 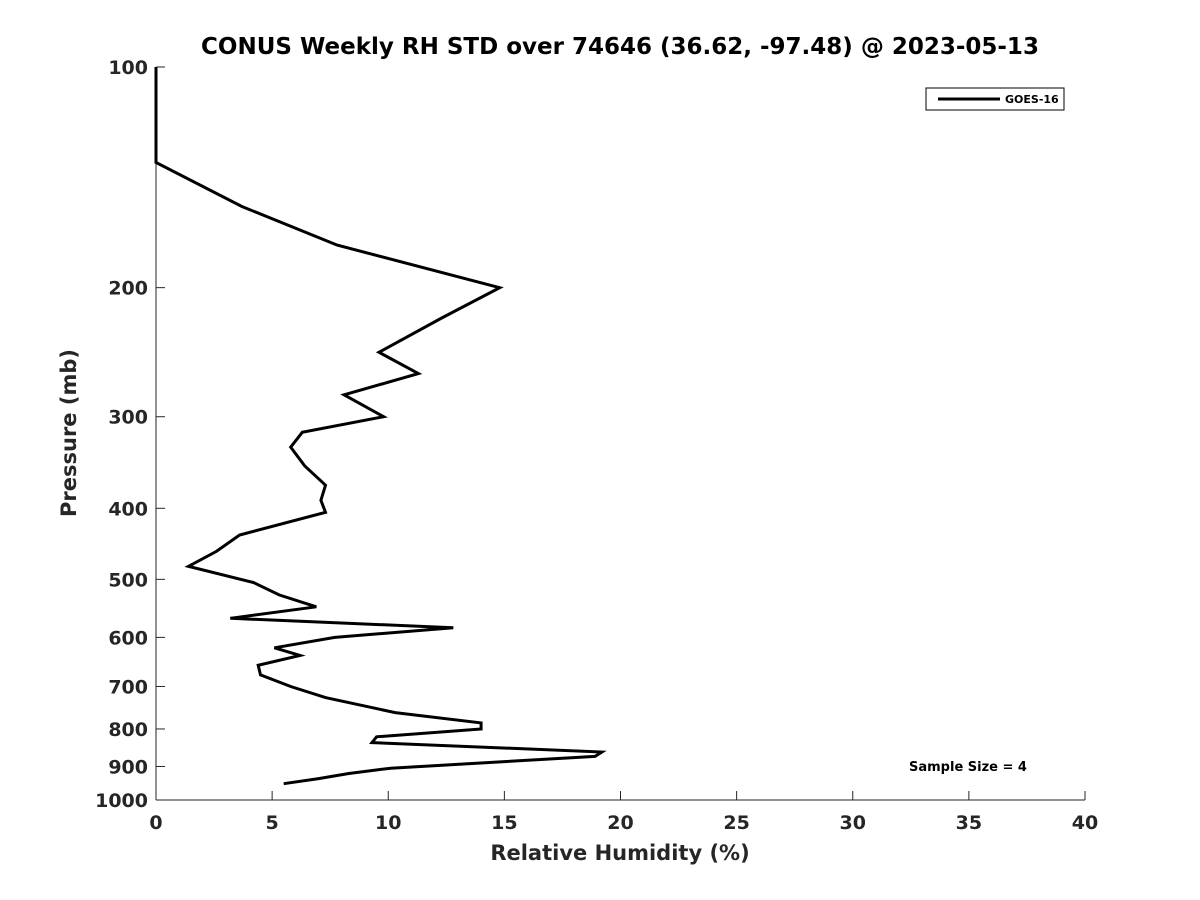 I want to click on x-tick-label-30: 30, so click(x=853, y=823).